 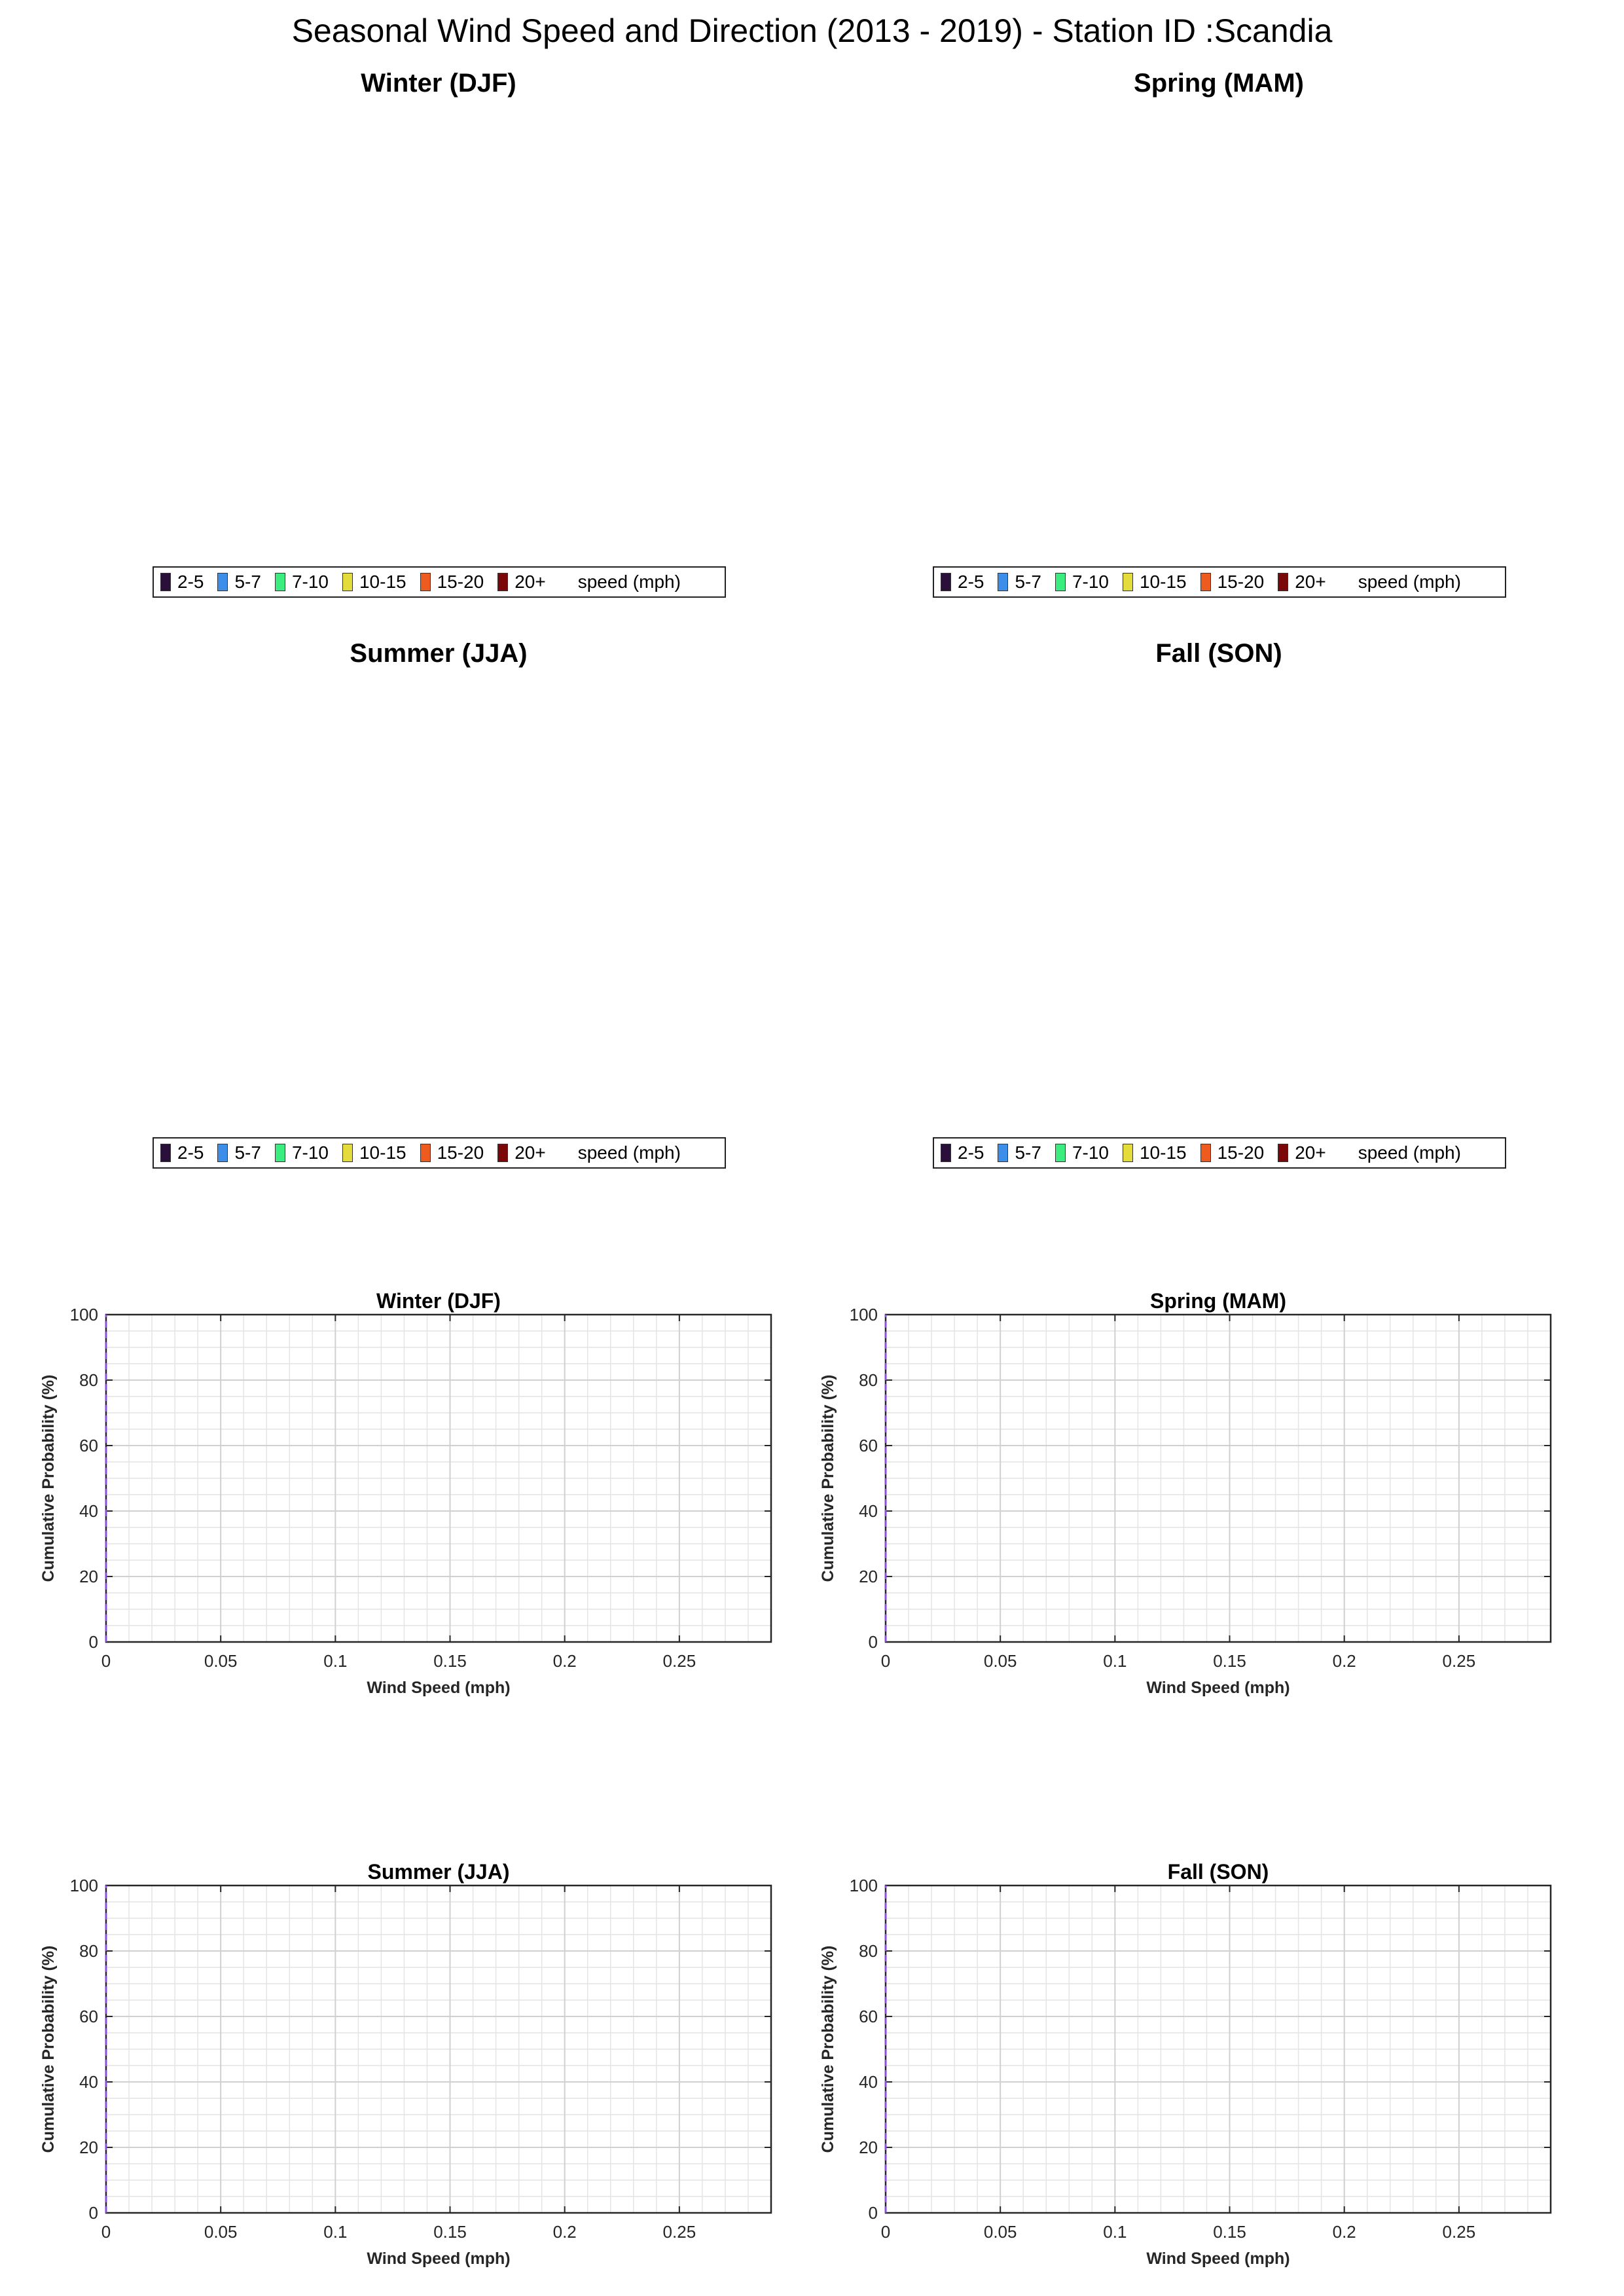 I want to click on chart-title: Spring (MAM), so click(x=1218, y=1301).